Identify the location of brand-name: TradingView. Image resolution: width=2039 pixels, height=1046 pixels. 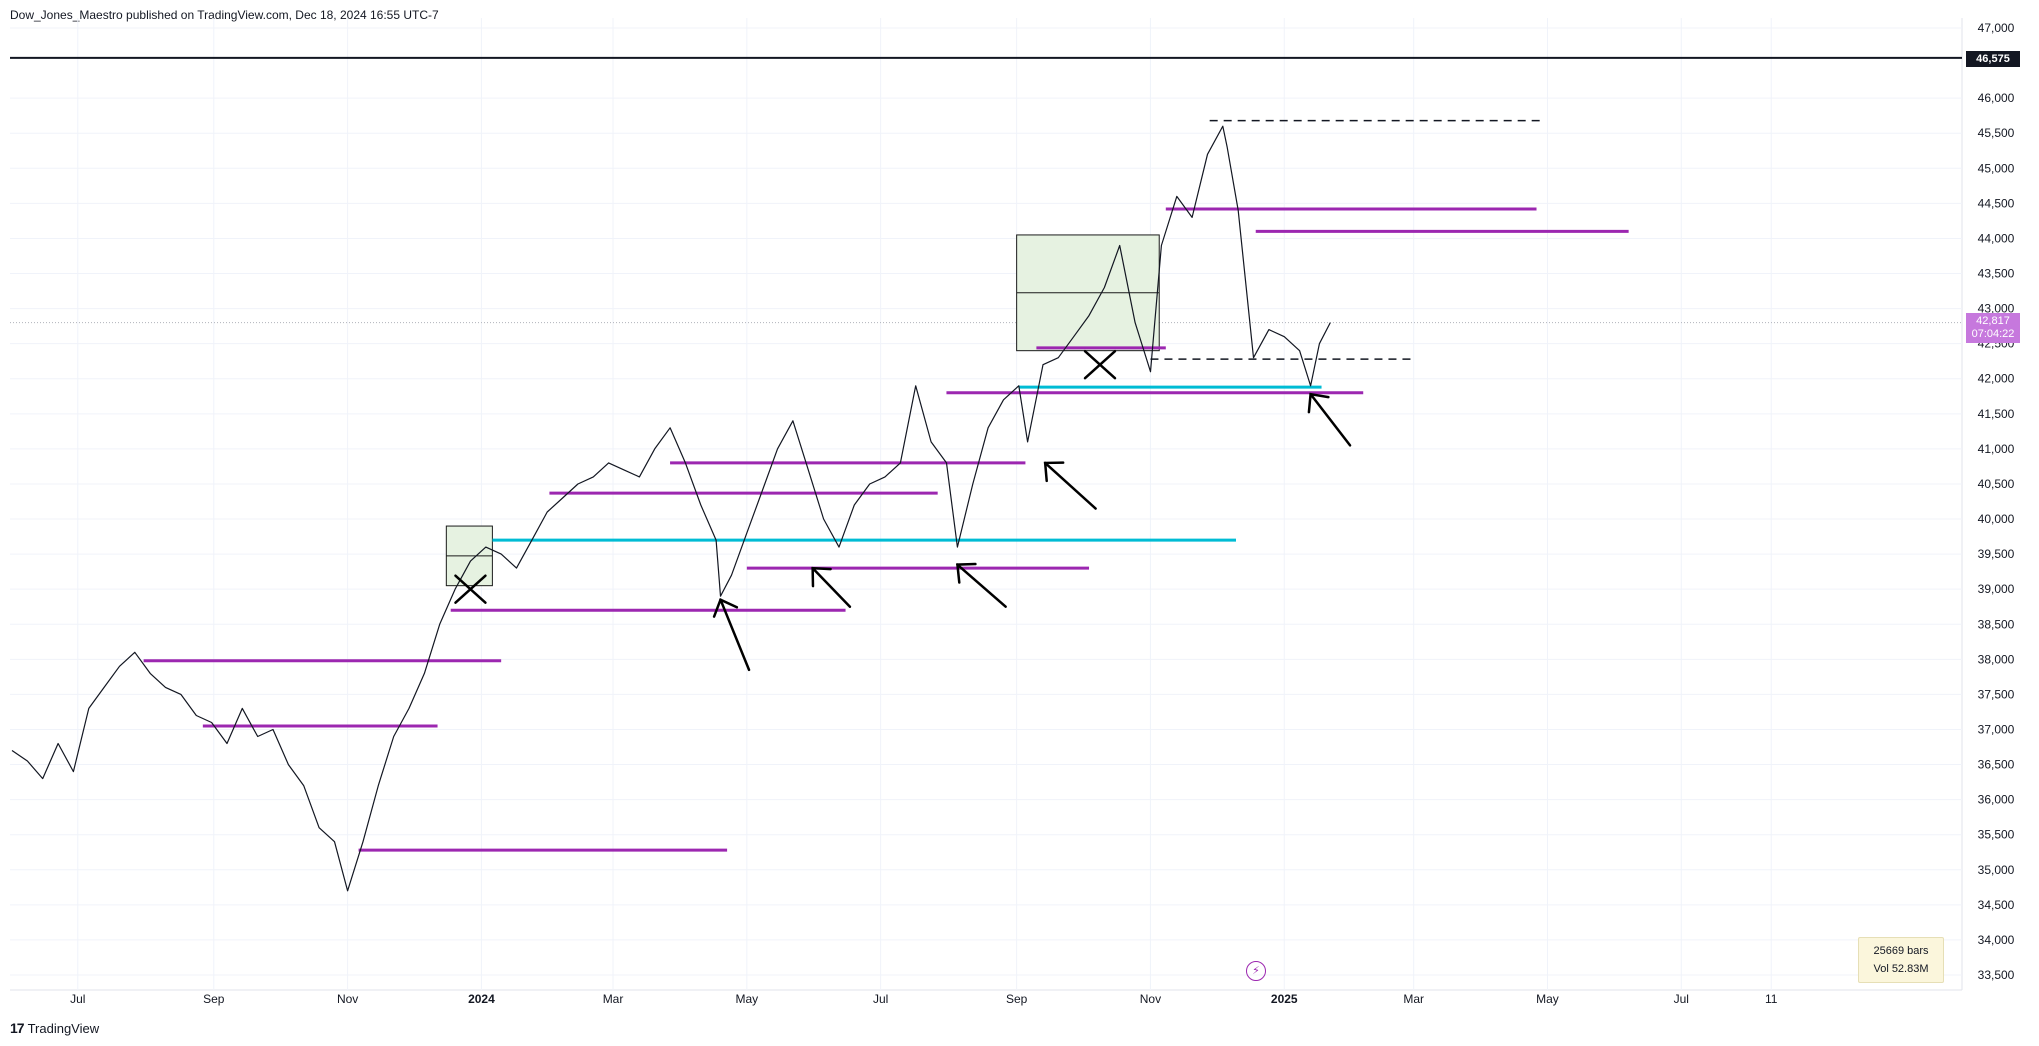
(63, 1028).